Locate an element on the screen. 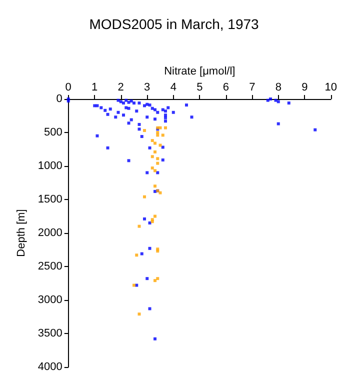  y-tick-label: 3000 is located at coordinates (50, 300).